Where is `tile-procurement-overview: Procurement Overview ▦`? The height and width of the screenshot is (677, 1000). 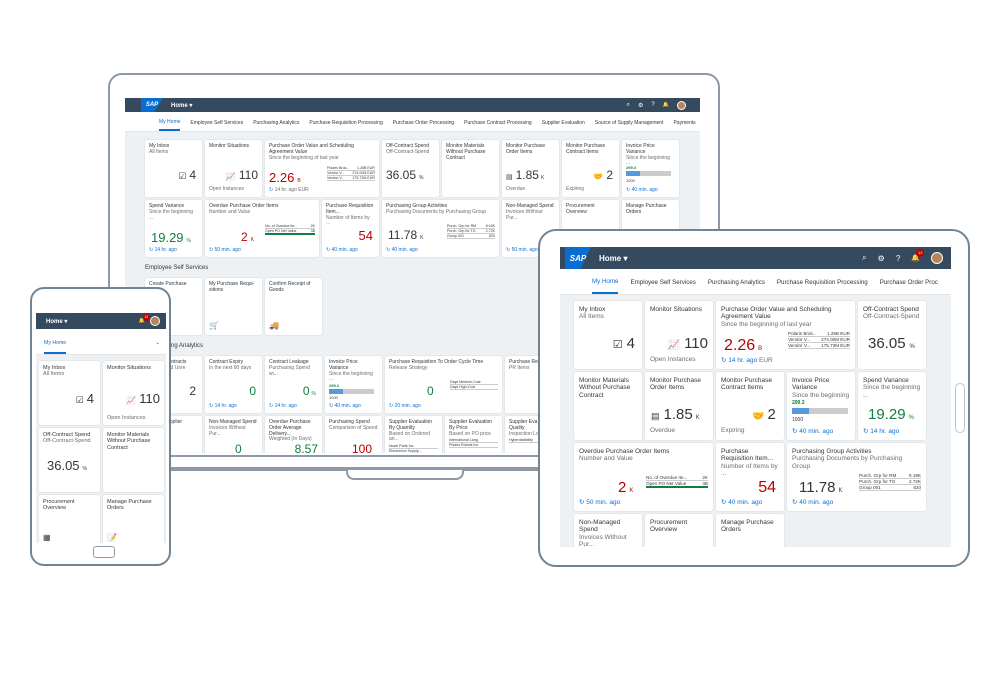
tile-procurement-overview: Procurement Overview ▦ is located at coordinates (69, 519).